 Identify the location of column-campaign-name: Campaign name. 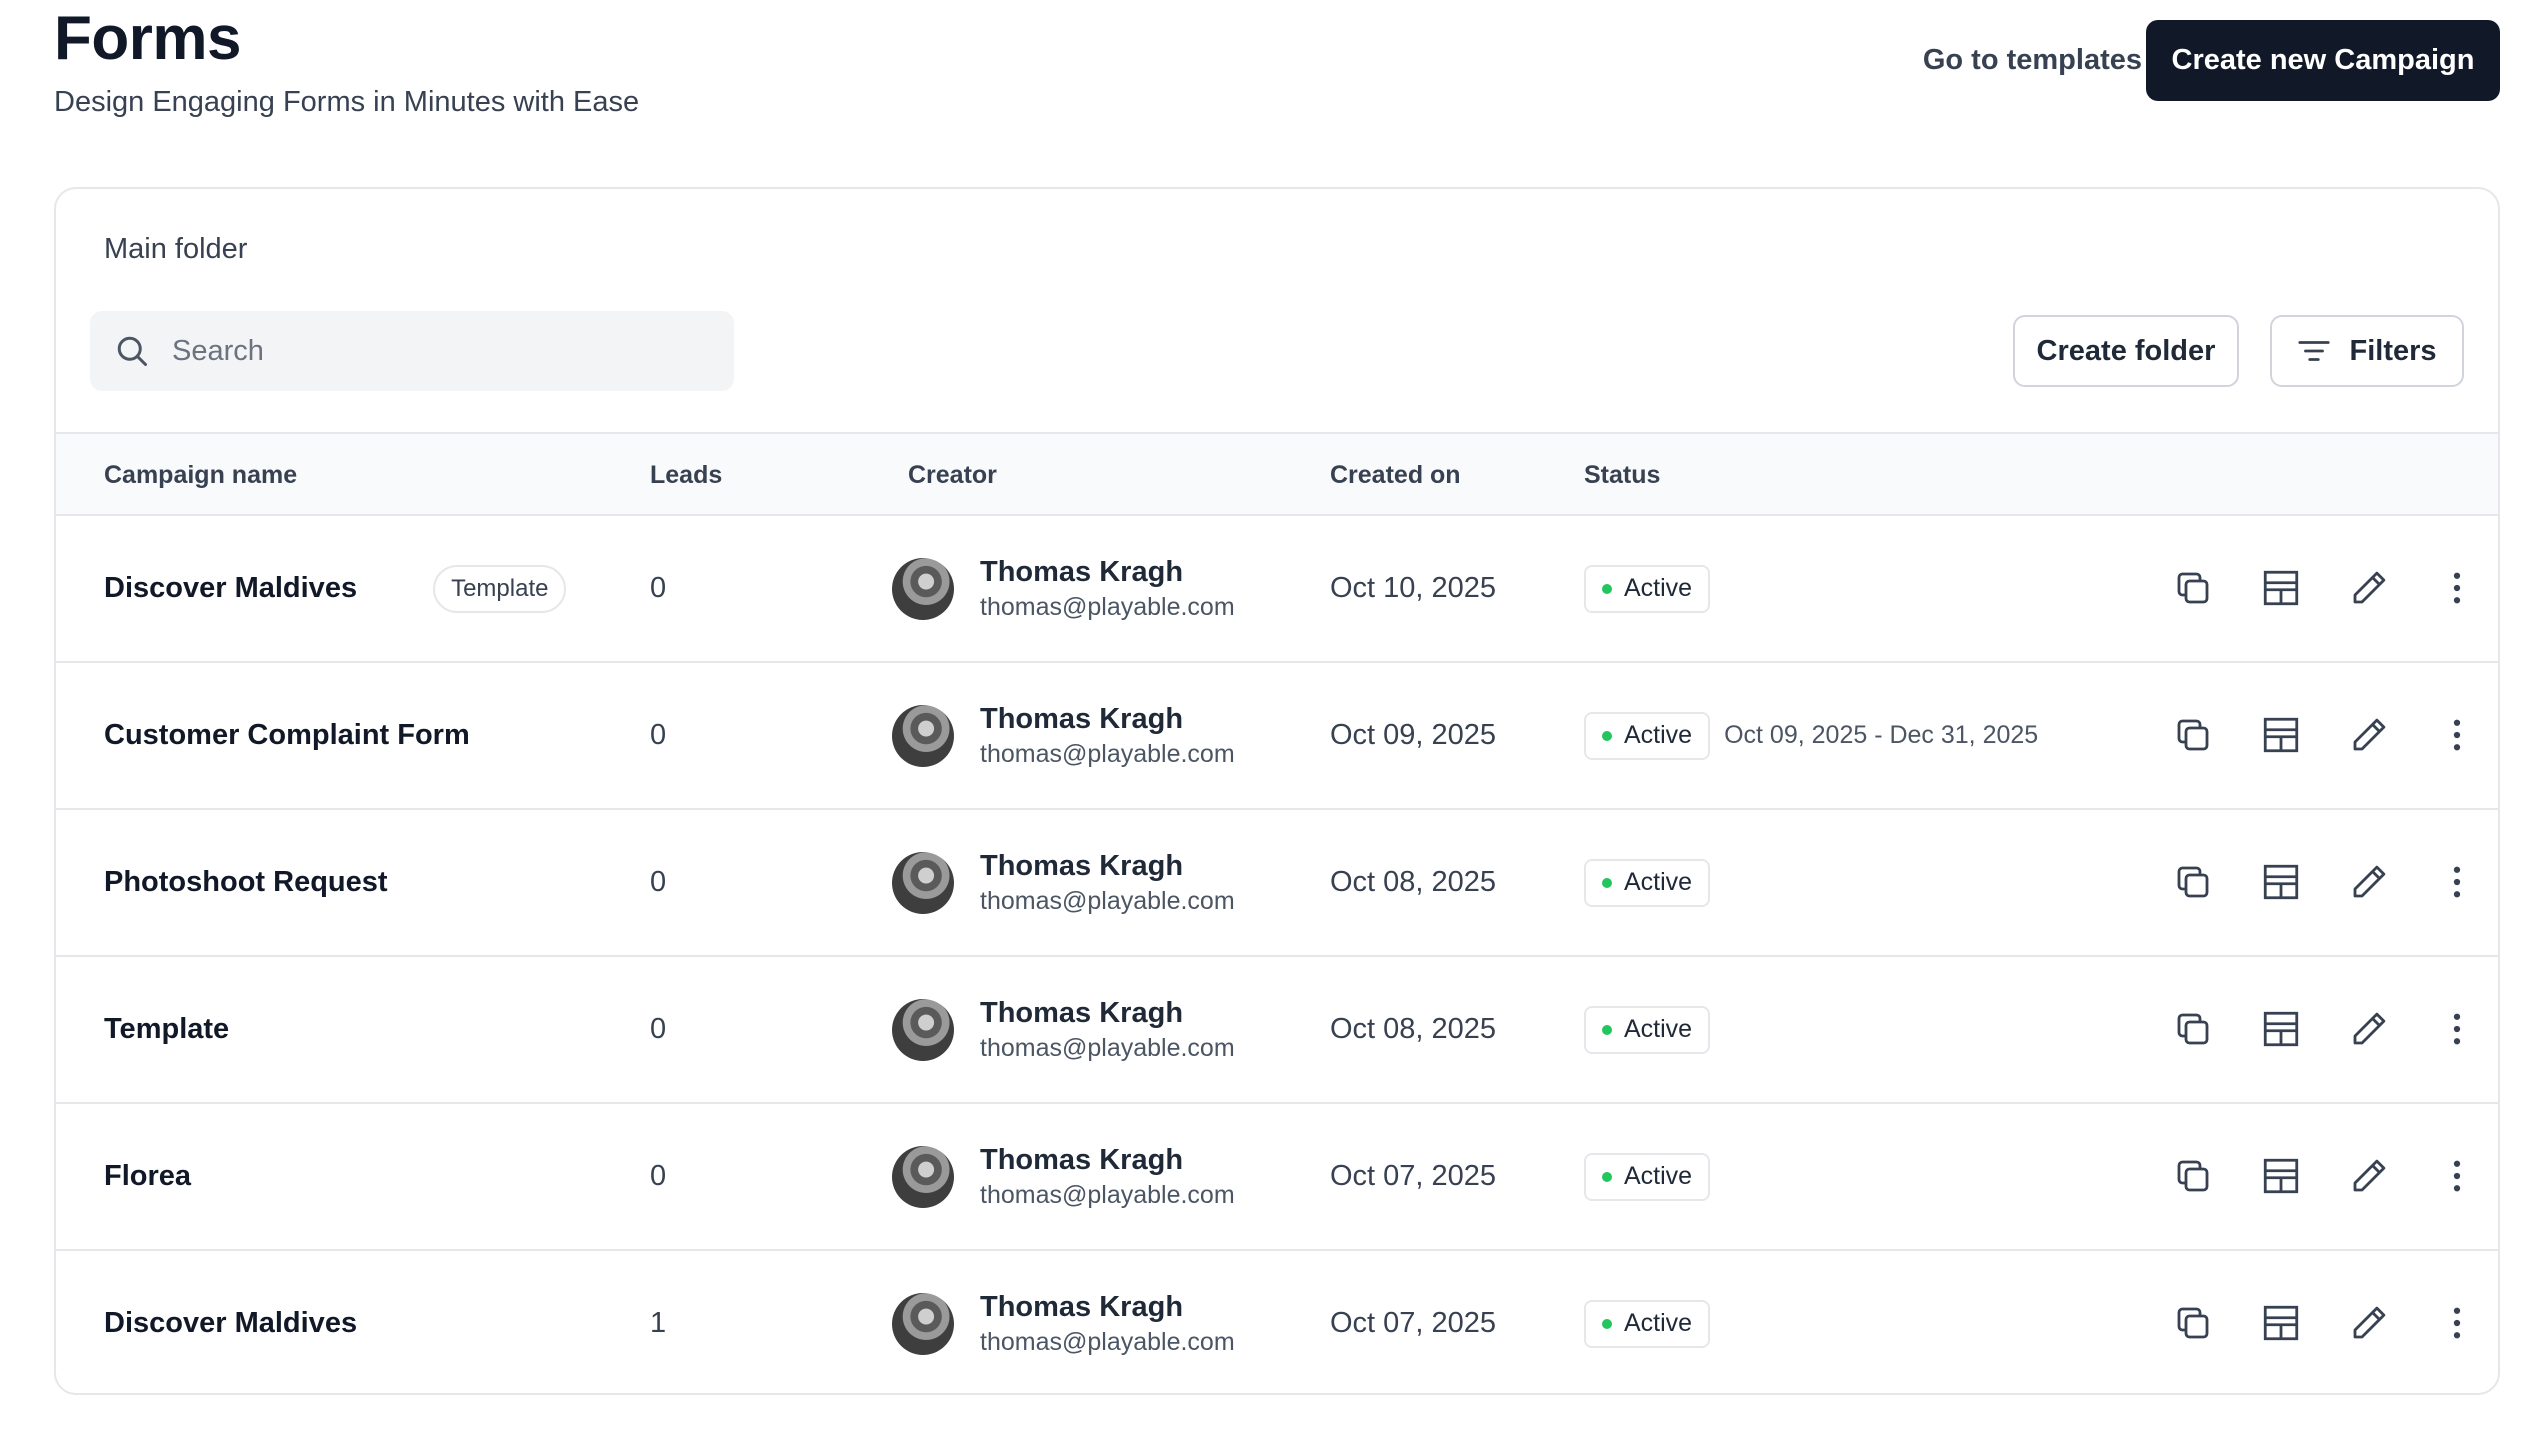
(201, 475).